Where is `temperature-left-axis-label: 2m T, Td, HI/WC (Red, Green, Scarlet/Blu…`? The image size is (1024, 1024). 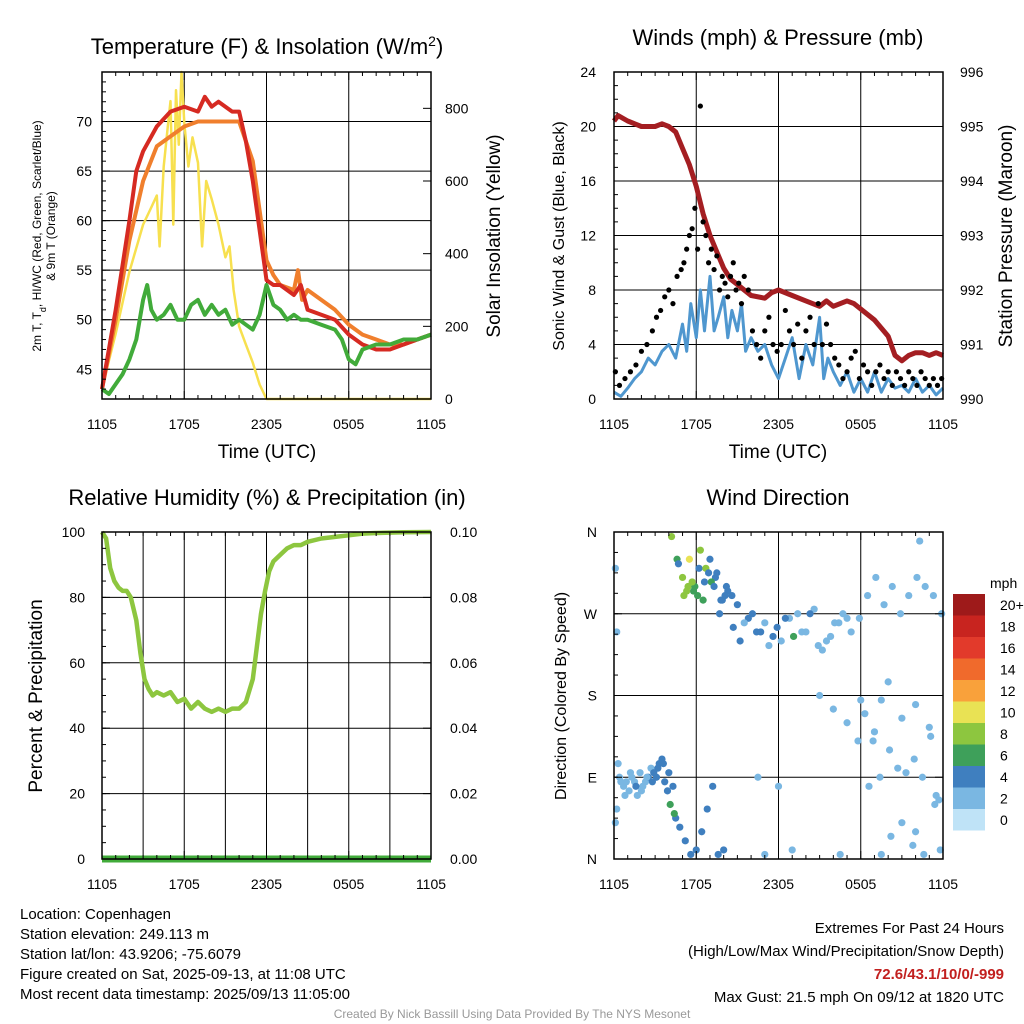
temperature-left-axis-label: 2m T, Td, HI/WC (Red, Green, Scarlet/Blu… is located at coordinates (39, 235).